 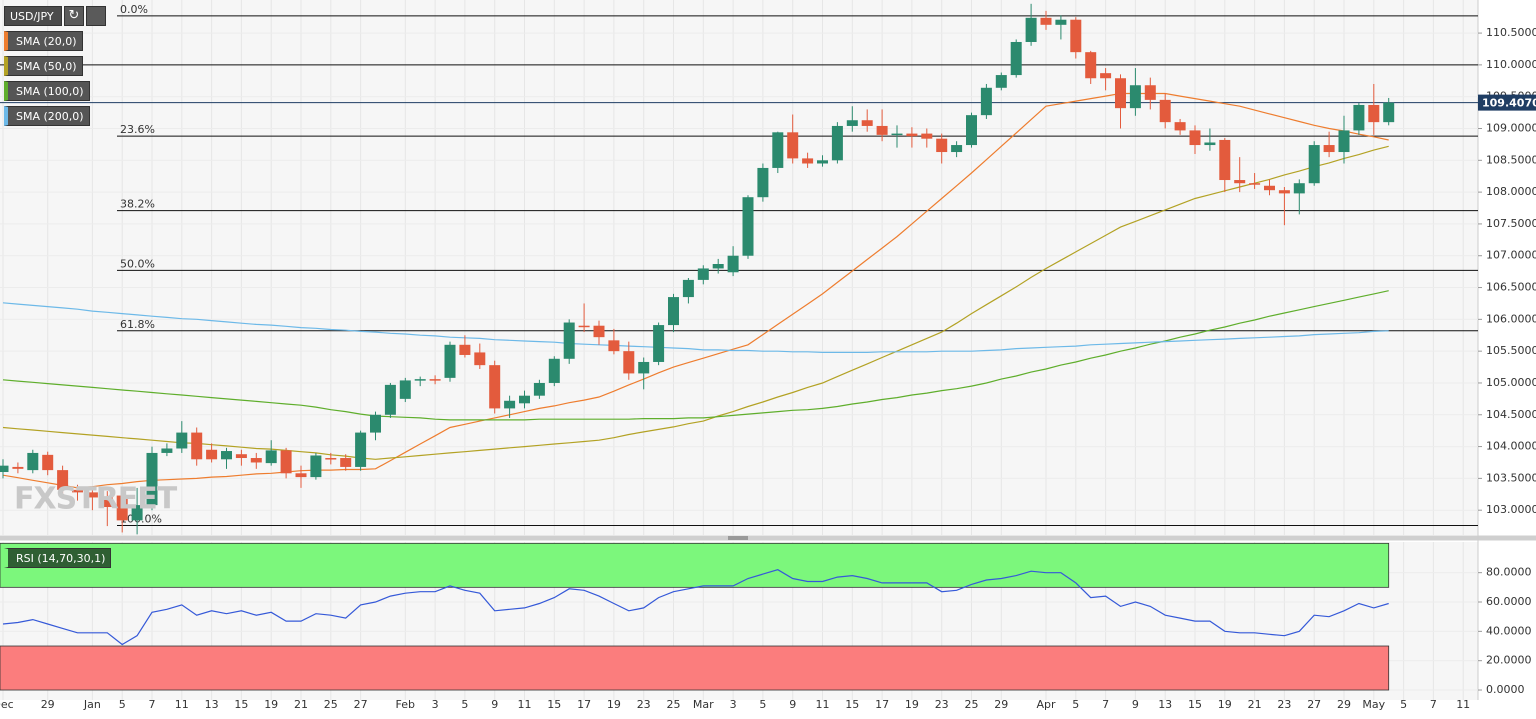 What do you see at coordinates (1511, 159) in the screenshot?
I see `y-tick-label: 108.5000` at bounding box center [1511, 159].